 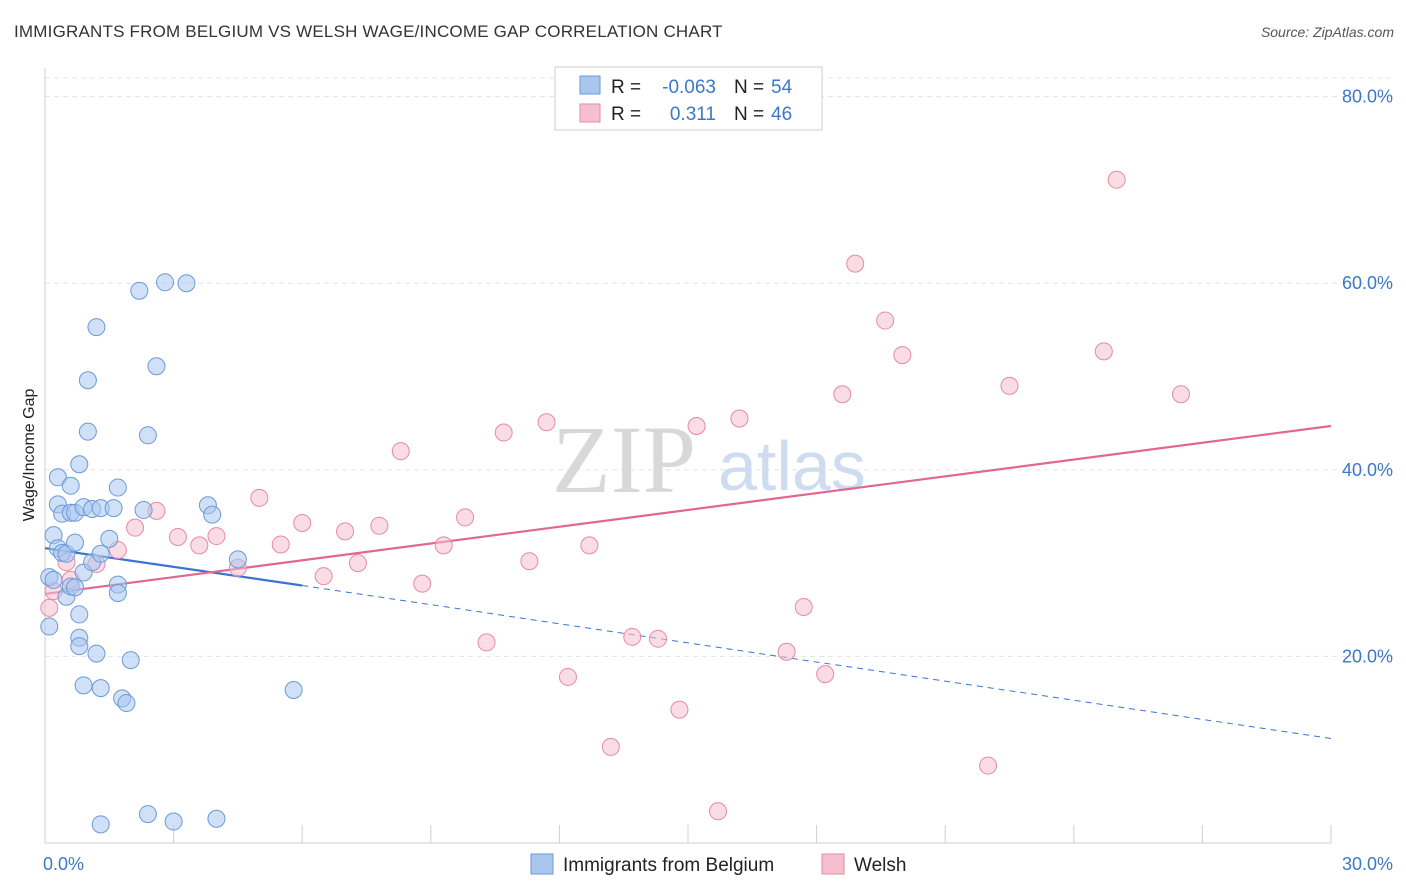 I want to click on x-tick-labels: 0.0% 30.0%, so click(x=718, y=864).